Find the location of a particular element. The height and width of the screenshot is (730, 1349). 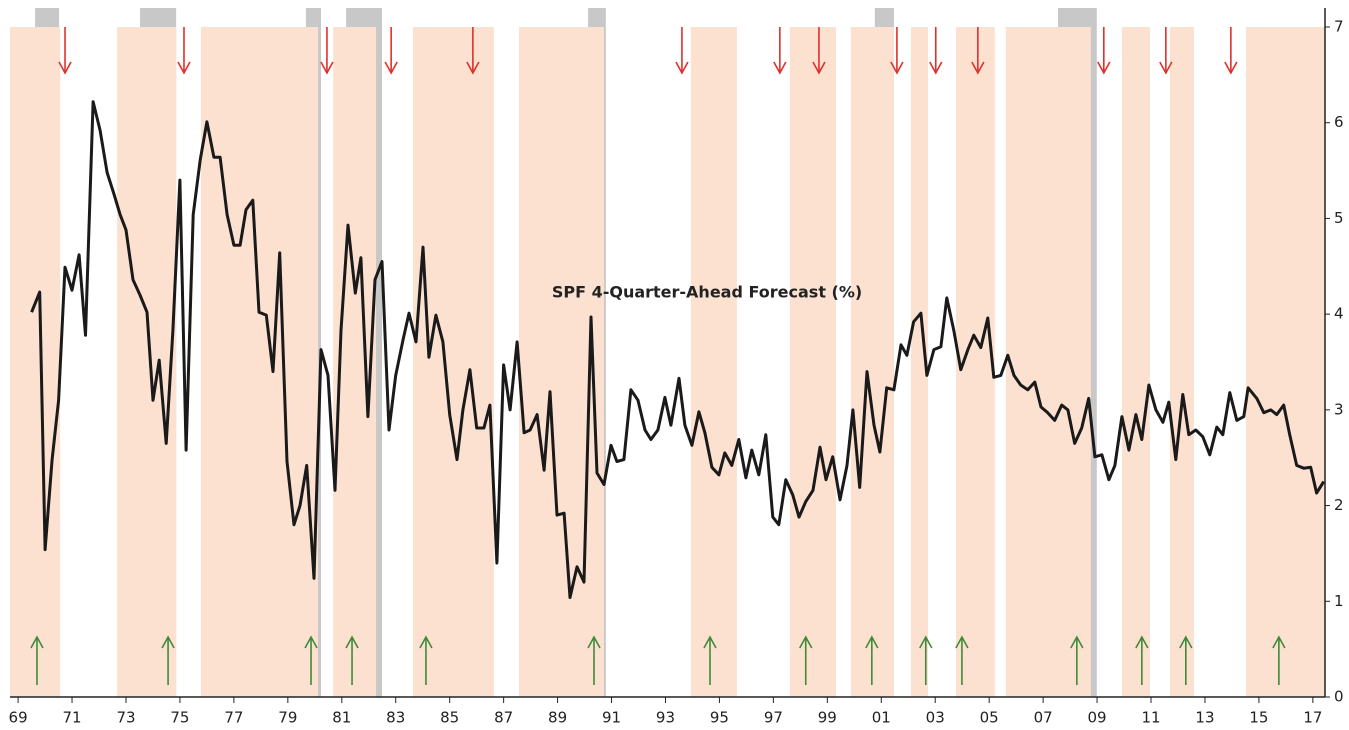

x-tick-label: 09 is located at coordinates (1097, 718).